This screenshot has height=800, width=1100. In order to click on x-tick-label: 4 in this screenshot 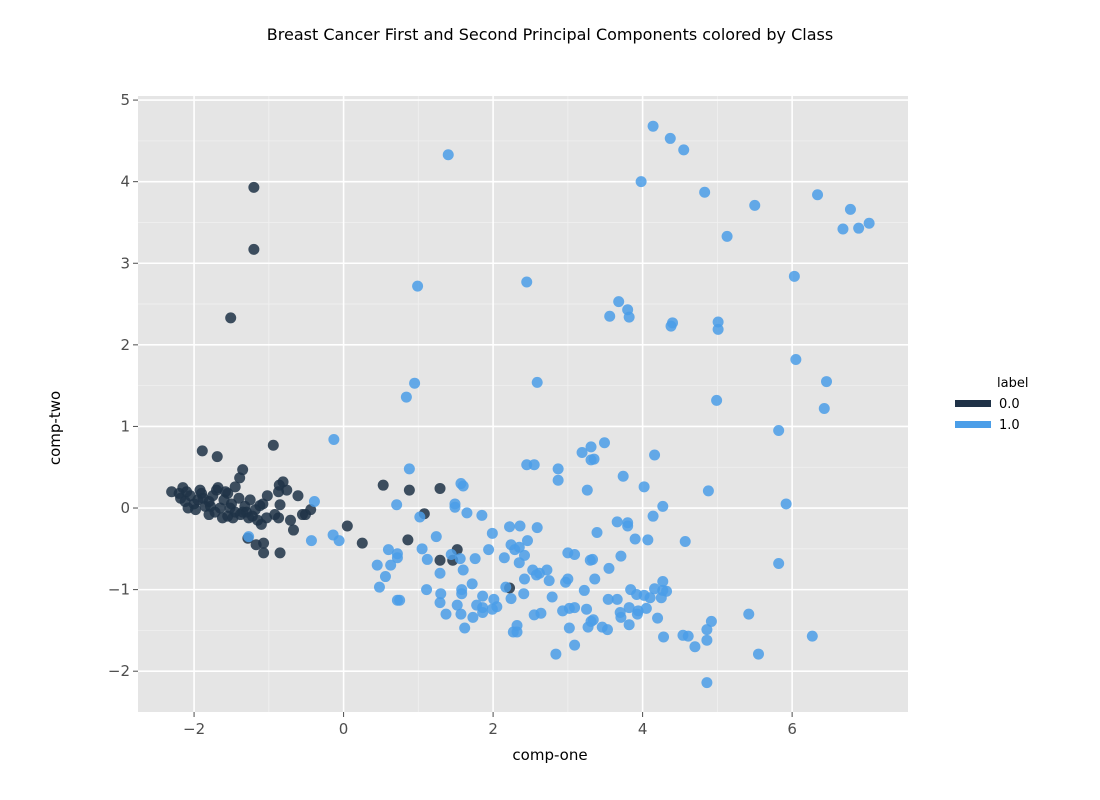, I will do `click(643, 729)`.